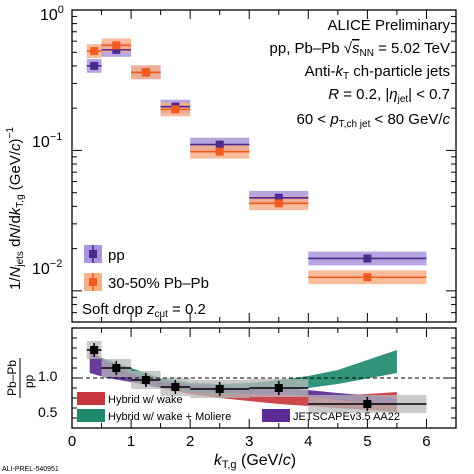 Image resolution: width=474 pixels, height=474 pixels. What do you see at coordinates (72, 441) in the screenshot?
I see `xtick-label-0: 0` at bounding box center [72, 441].